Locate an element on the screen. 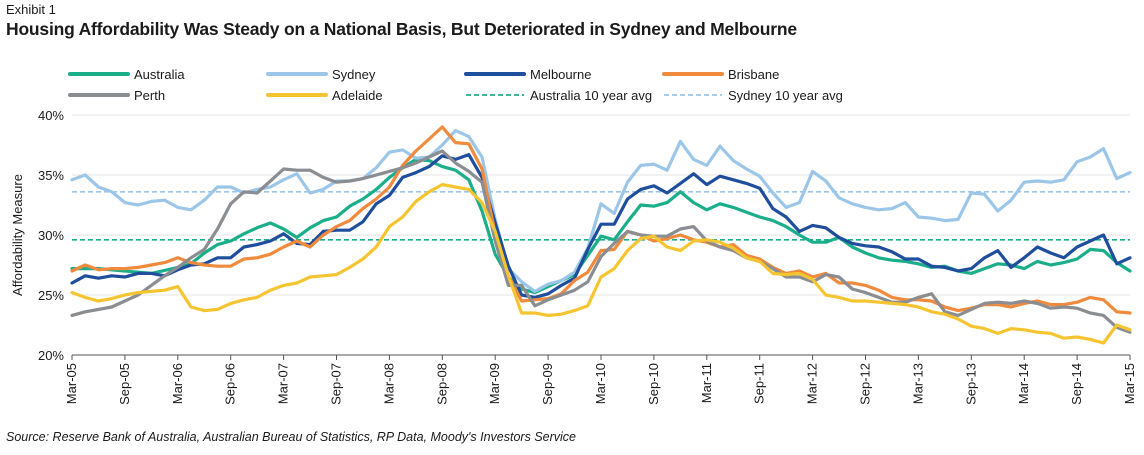 This screenshot has height=455, width=1144. x-tick-label: Sep-06 is located at coordinates (230, 384).